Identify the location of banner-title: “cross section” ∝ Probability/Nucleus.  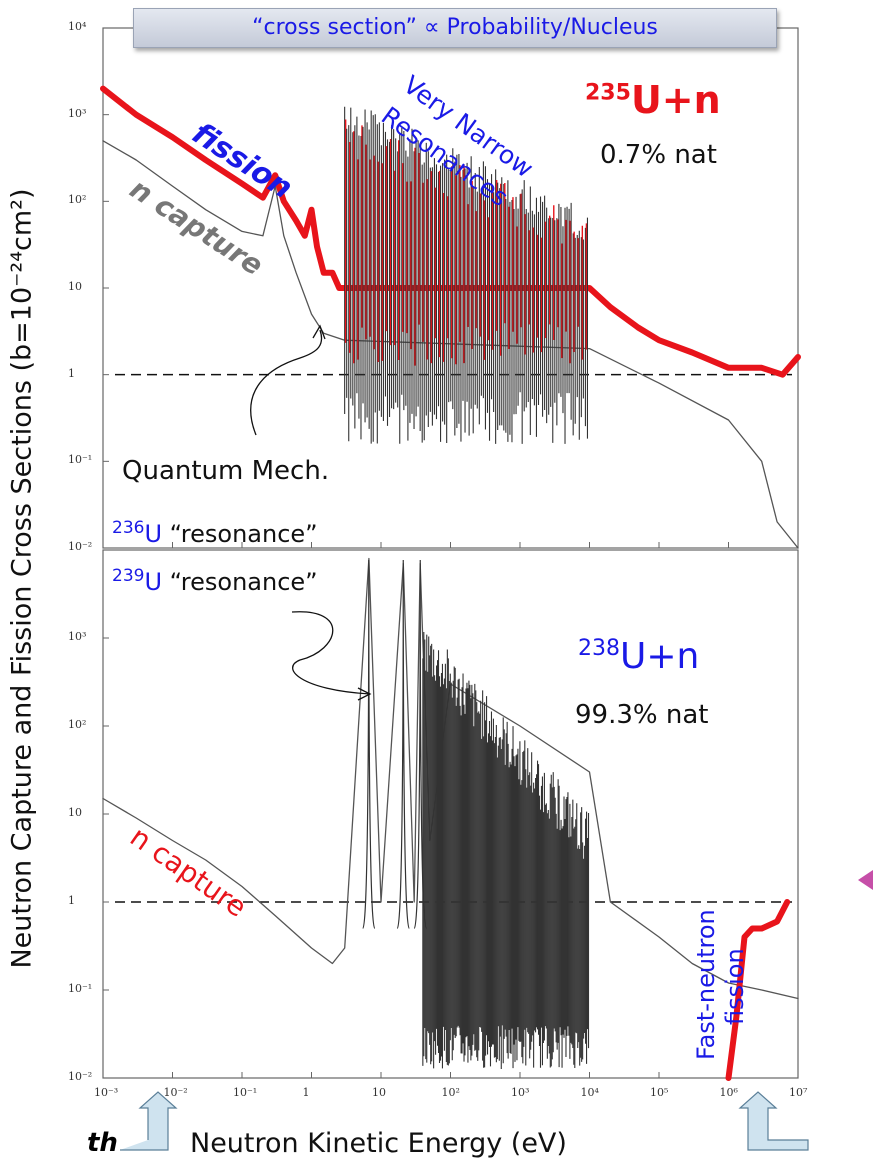
(455, 28).